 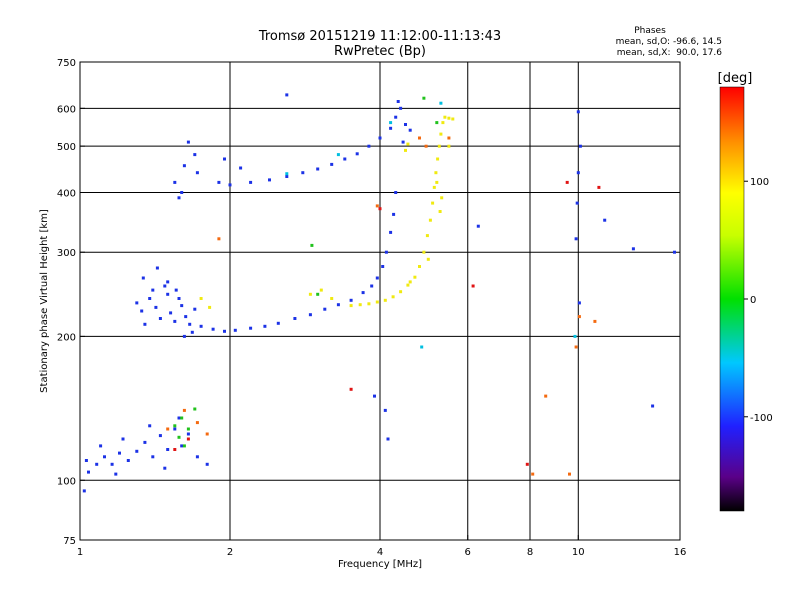 I want to click on x-tick-label: 6, so click(x=468, y=552).